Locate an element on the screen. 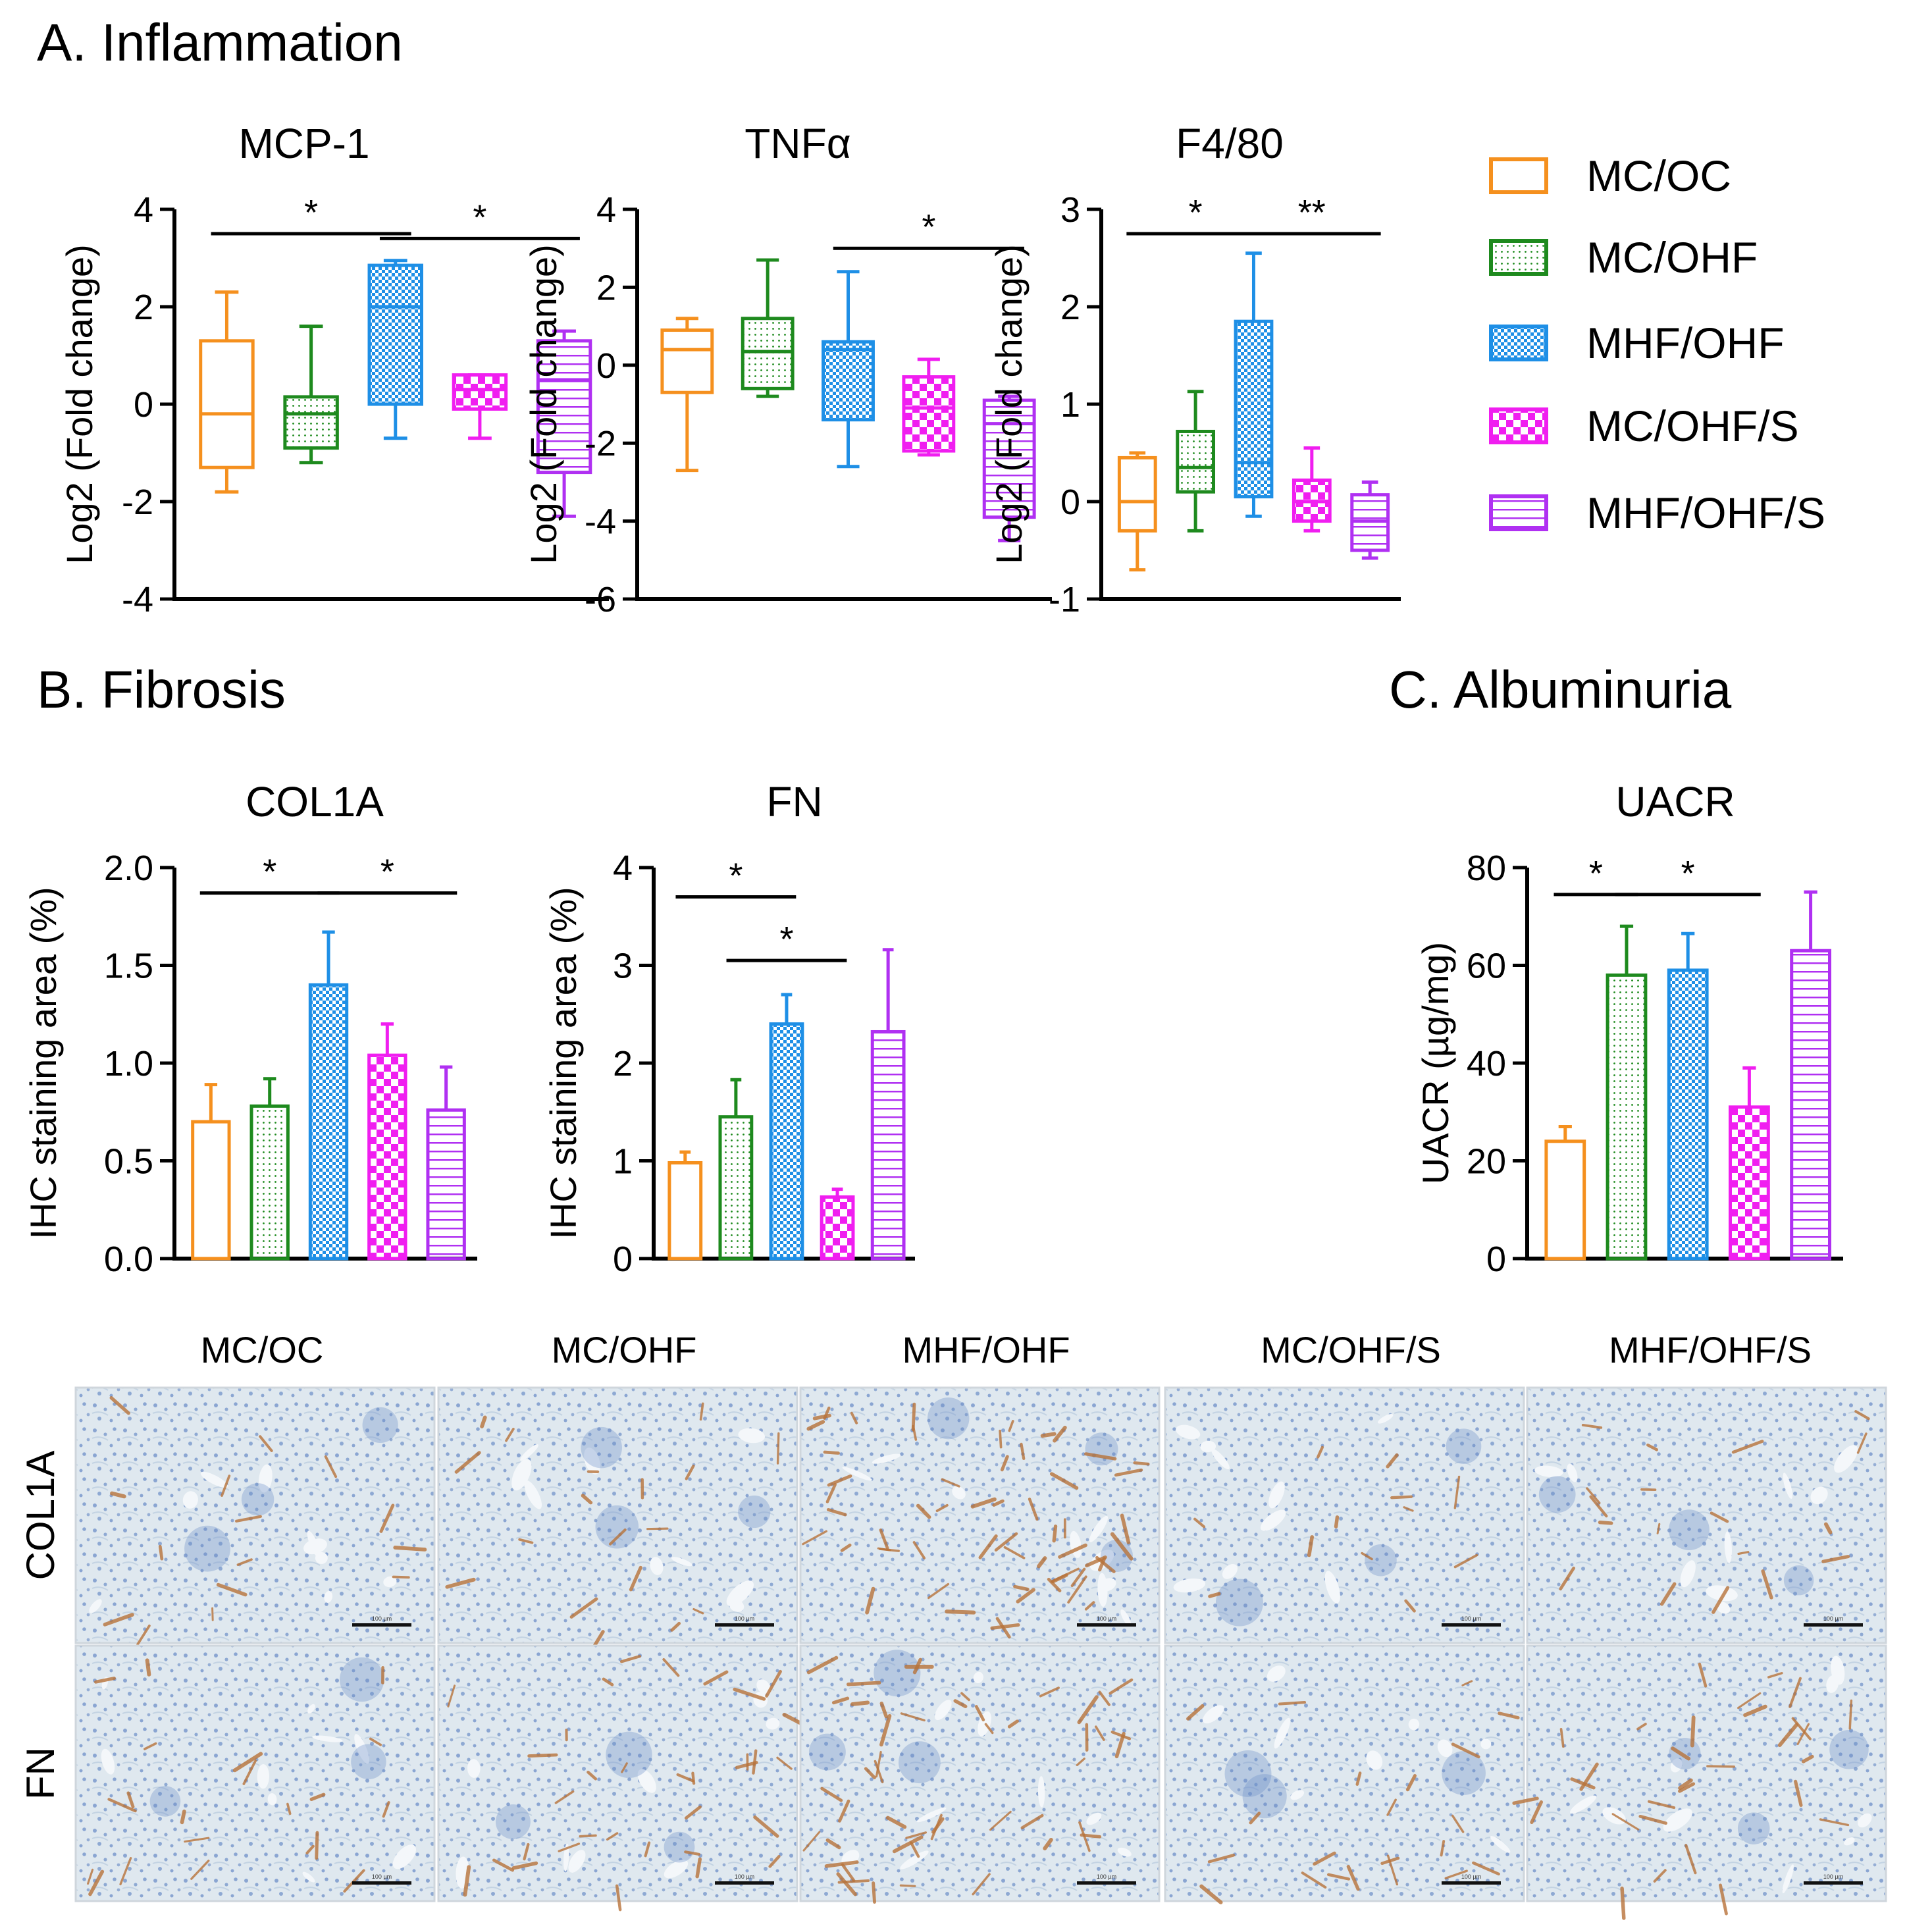 This screenshot has width=1907, height=1932. significance-label: * is located at coordinates (1196, 212).